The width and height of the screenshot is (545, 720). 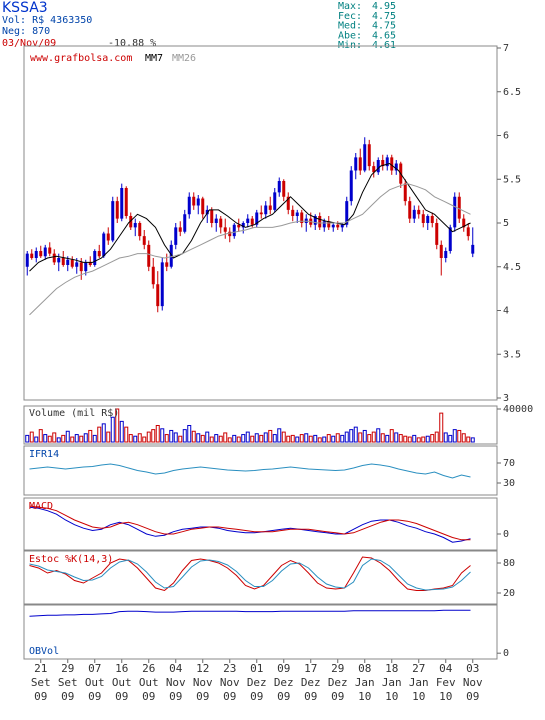 What do you see at coordinates (506, 136) in the screenshot?
I see `y-tick-label: 6` at bounding box center [506, 136].